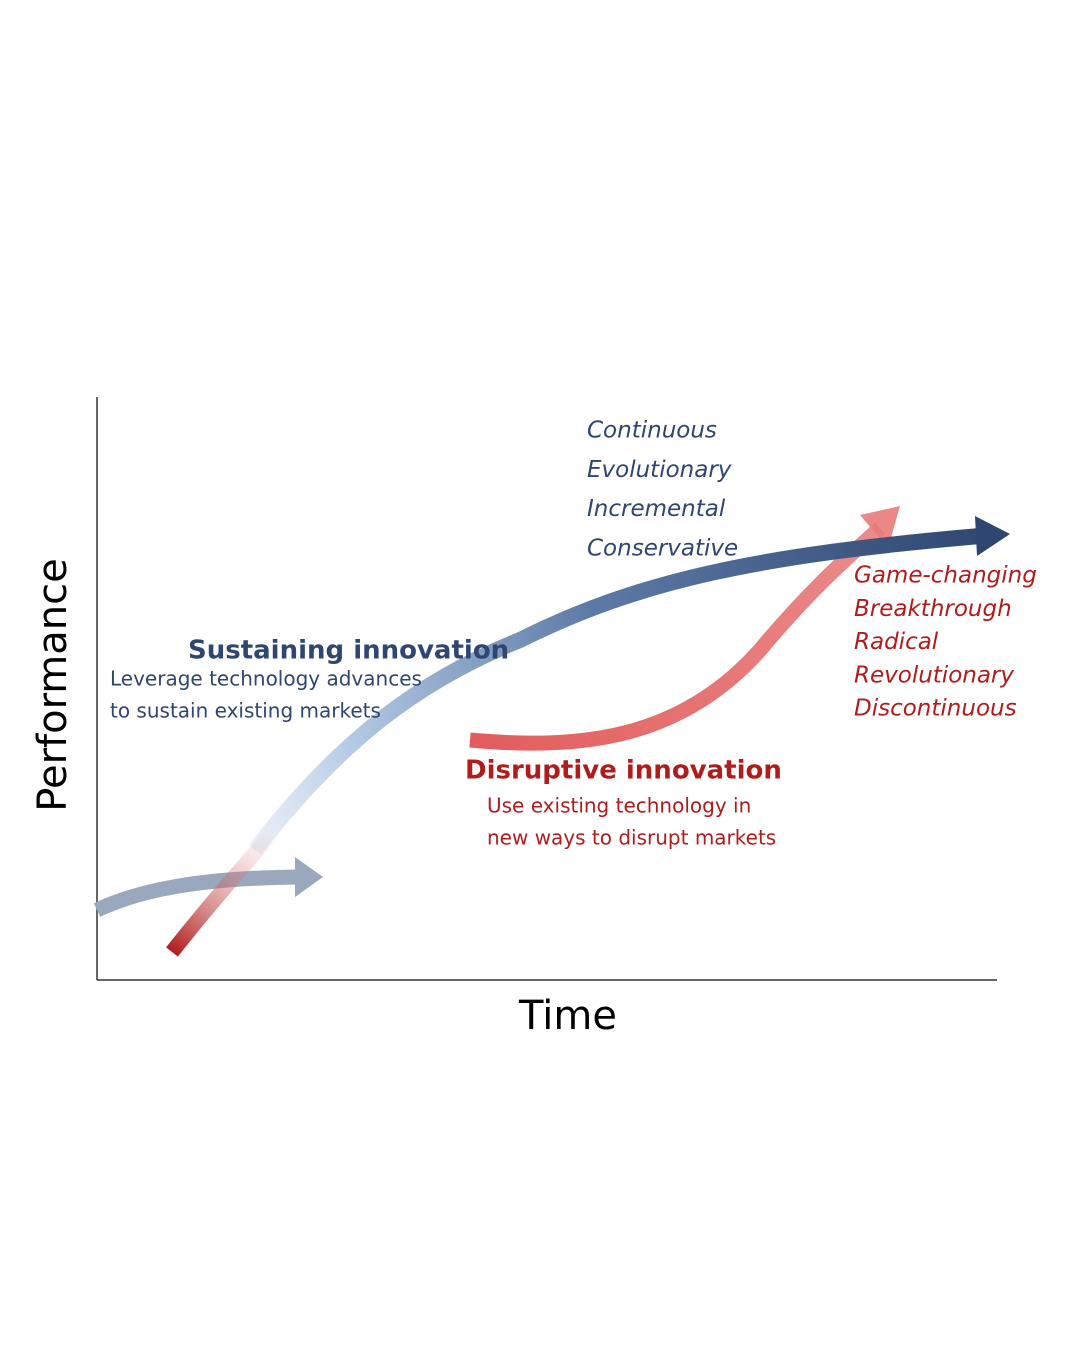 This screenshot has width=1080, height=1350. I want to click on disruptive-description: new ways to disrupt markets, so click(631, 838).